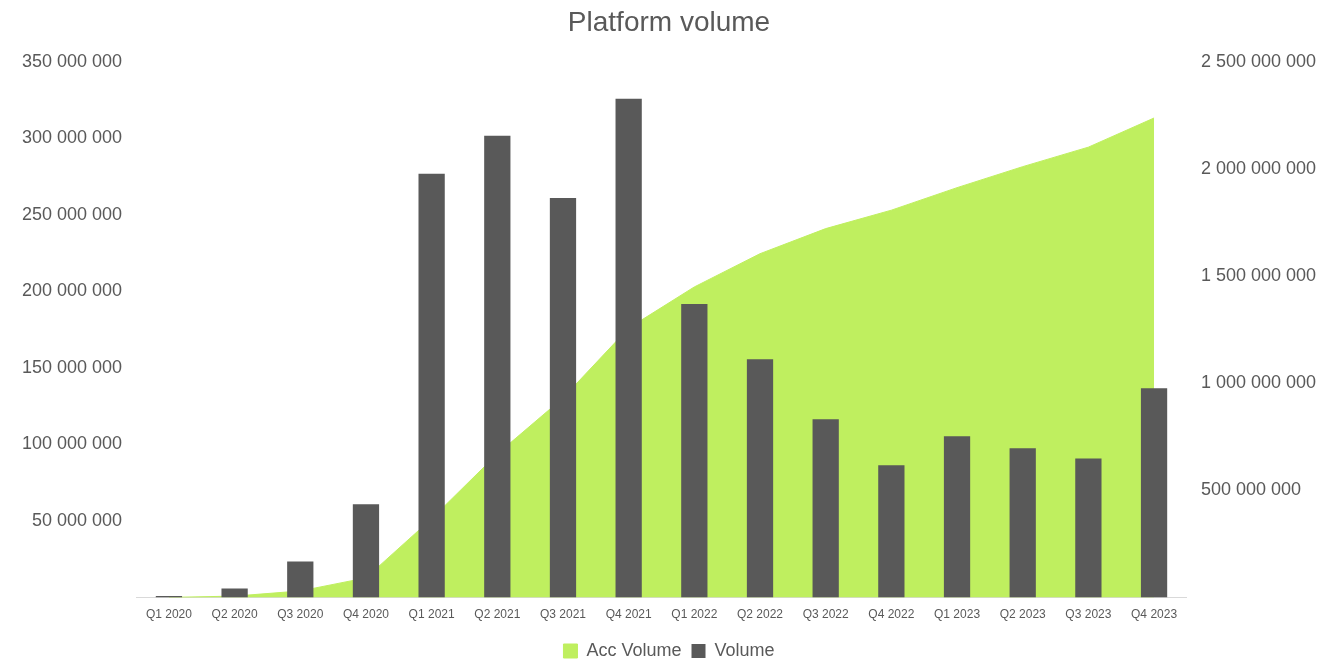 Image resolution: width=1338 pixels, height=670 pixels. Describe the element at coordinates (826, 614) in the screenshot. I see `x-tick-label: Q3 2022` at that location.